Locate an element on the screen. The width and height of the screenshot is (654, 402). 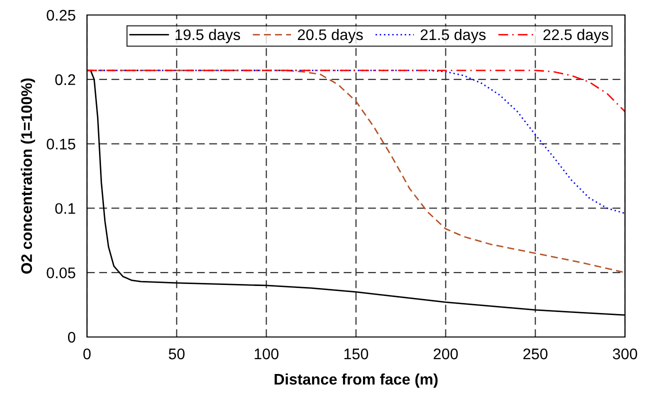
line-series is located at coordinates (356, 91).